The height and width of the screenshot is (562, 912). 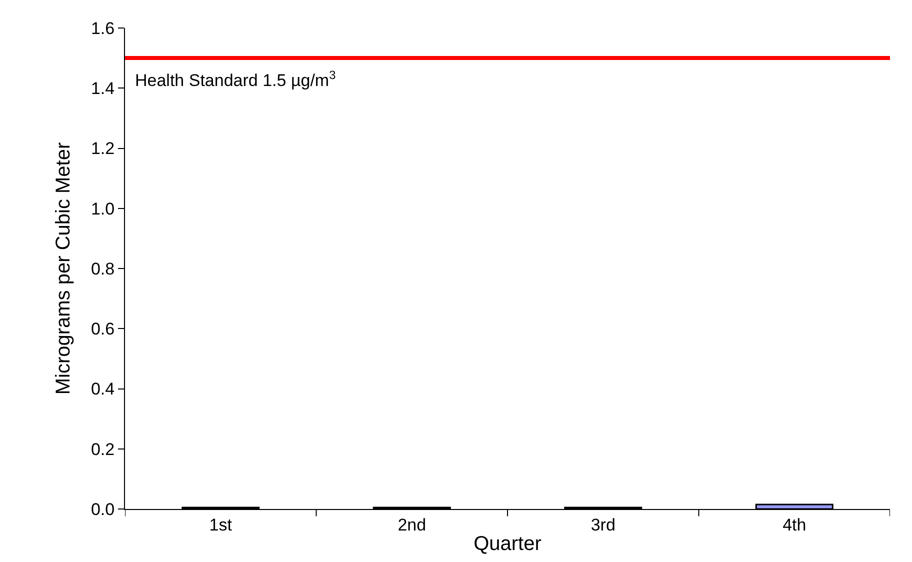 What do you see at coordinates (102, 148) in the screenshot?
I see `y-tick-label: 1.2` at bounding box center [102, 148].